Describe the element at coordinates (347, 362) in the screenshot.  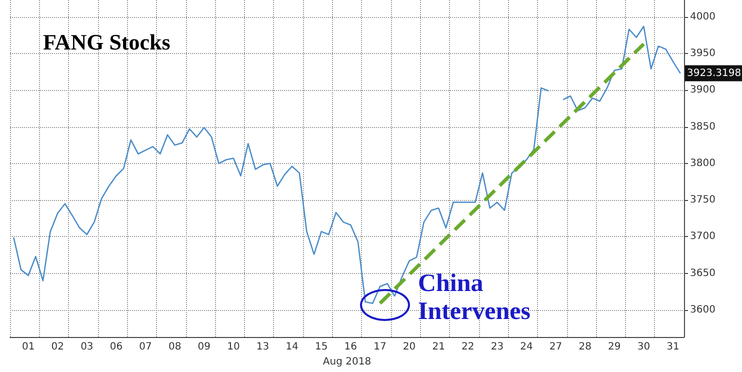
I see `x-axis-title: Aug 2018` at that location.